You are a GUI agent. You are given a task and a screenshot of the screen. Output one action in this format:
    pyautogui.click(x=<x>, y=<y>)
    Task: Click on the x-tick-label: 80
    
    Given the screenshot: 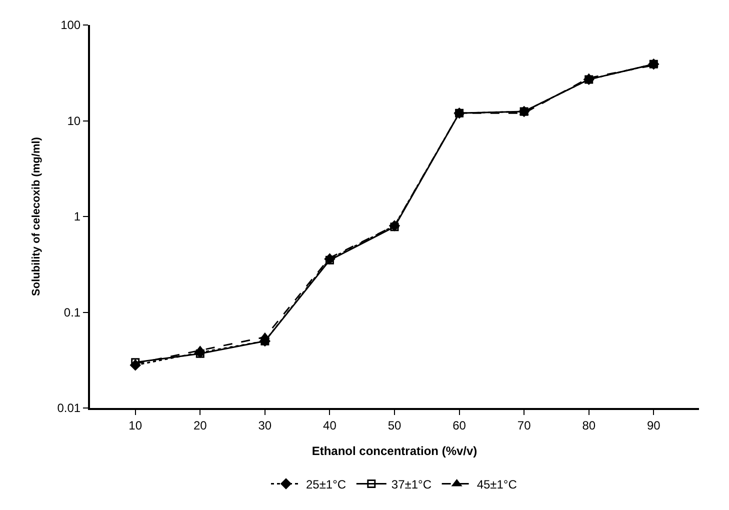 What is the action you would take?
    pyautogui.click(x=589, y=425)
    